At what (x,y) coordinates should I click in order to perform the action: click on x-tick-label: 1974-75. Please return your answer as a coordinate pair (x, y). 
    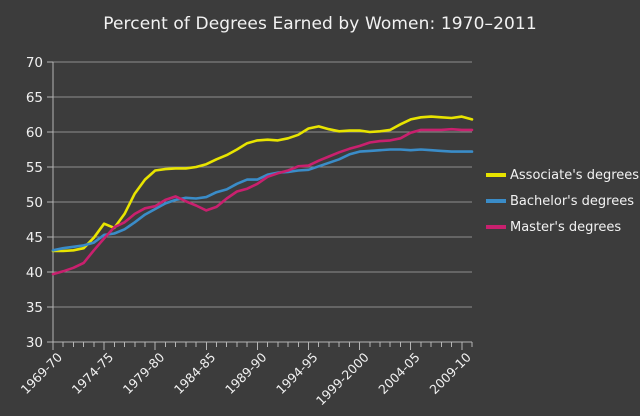
    Looking at the image, I should click on (93, 374).